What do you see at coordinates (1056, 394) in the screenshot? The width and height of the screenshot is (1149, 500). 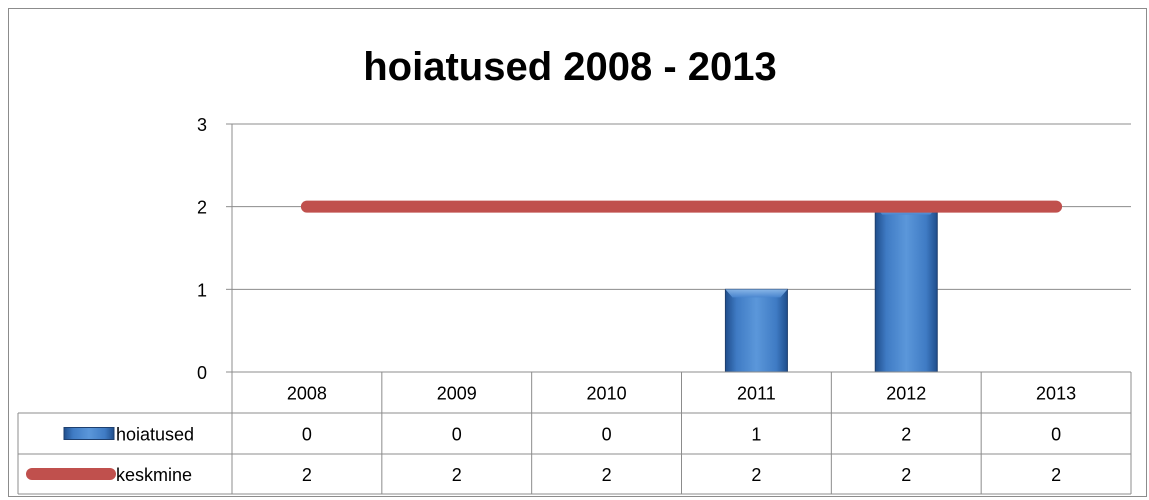 I see `x-tick-label: 2013` at bounding box center [1056, 394].